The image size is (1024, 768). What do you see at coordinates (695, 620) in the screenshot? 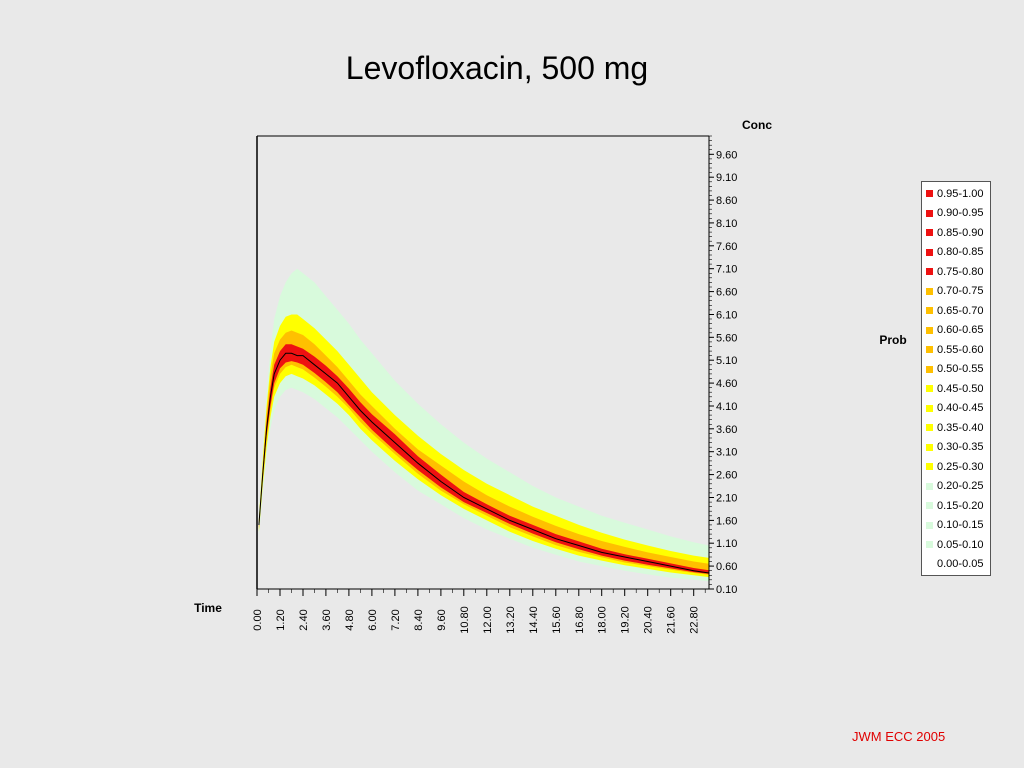
I see `x-tick-label: 22.80` at bounding box center [695, 620].